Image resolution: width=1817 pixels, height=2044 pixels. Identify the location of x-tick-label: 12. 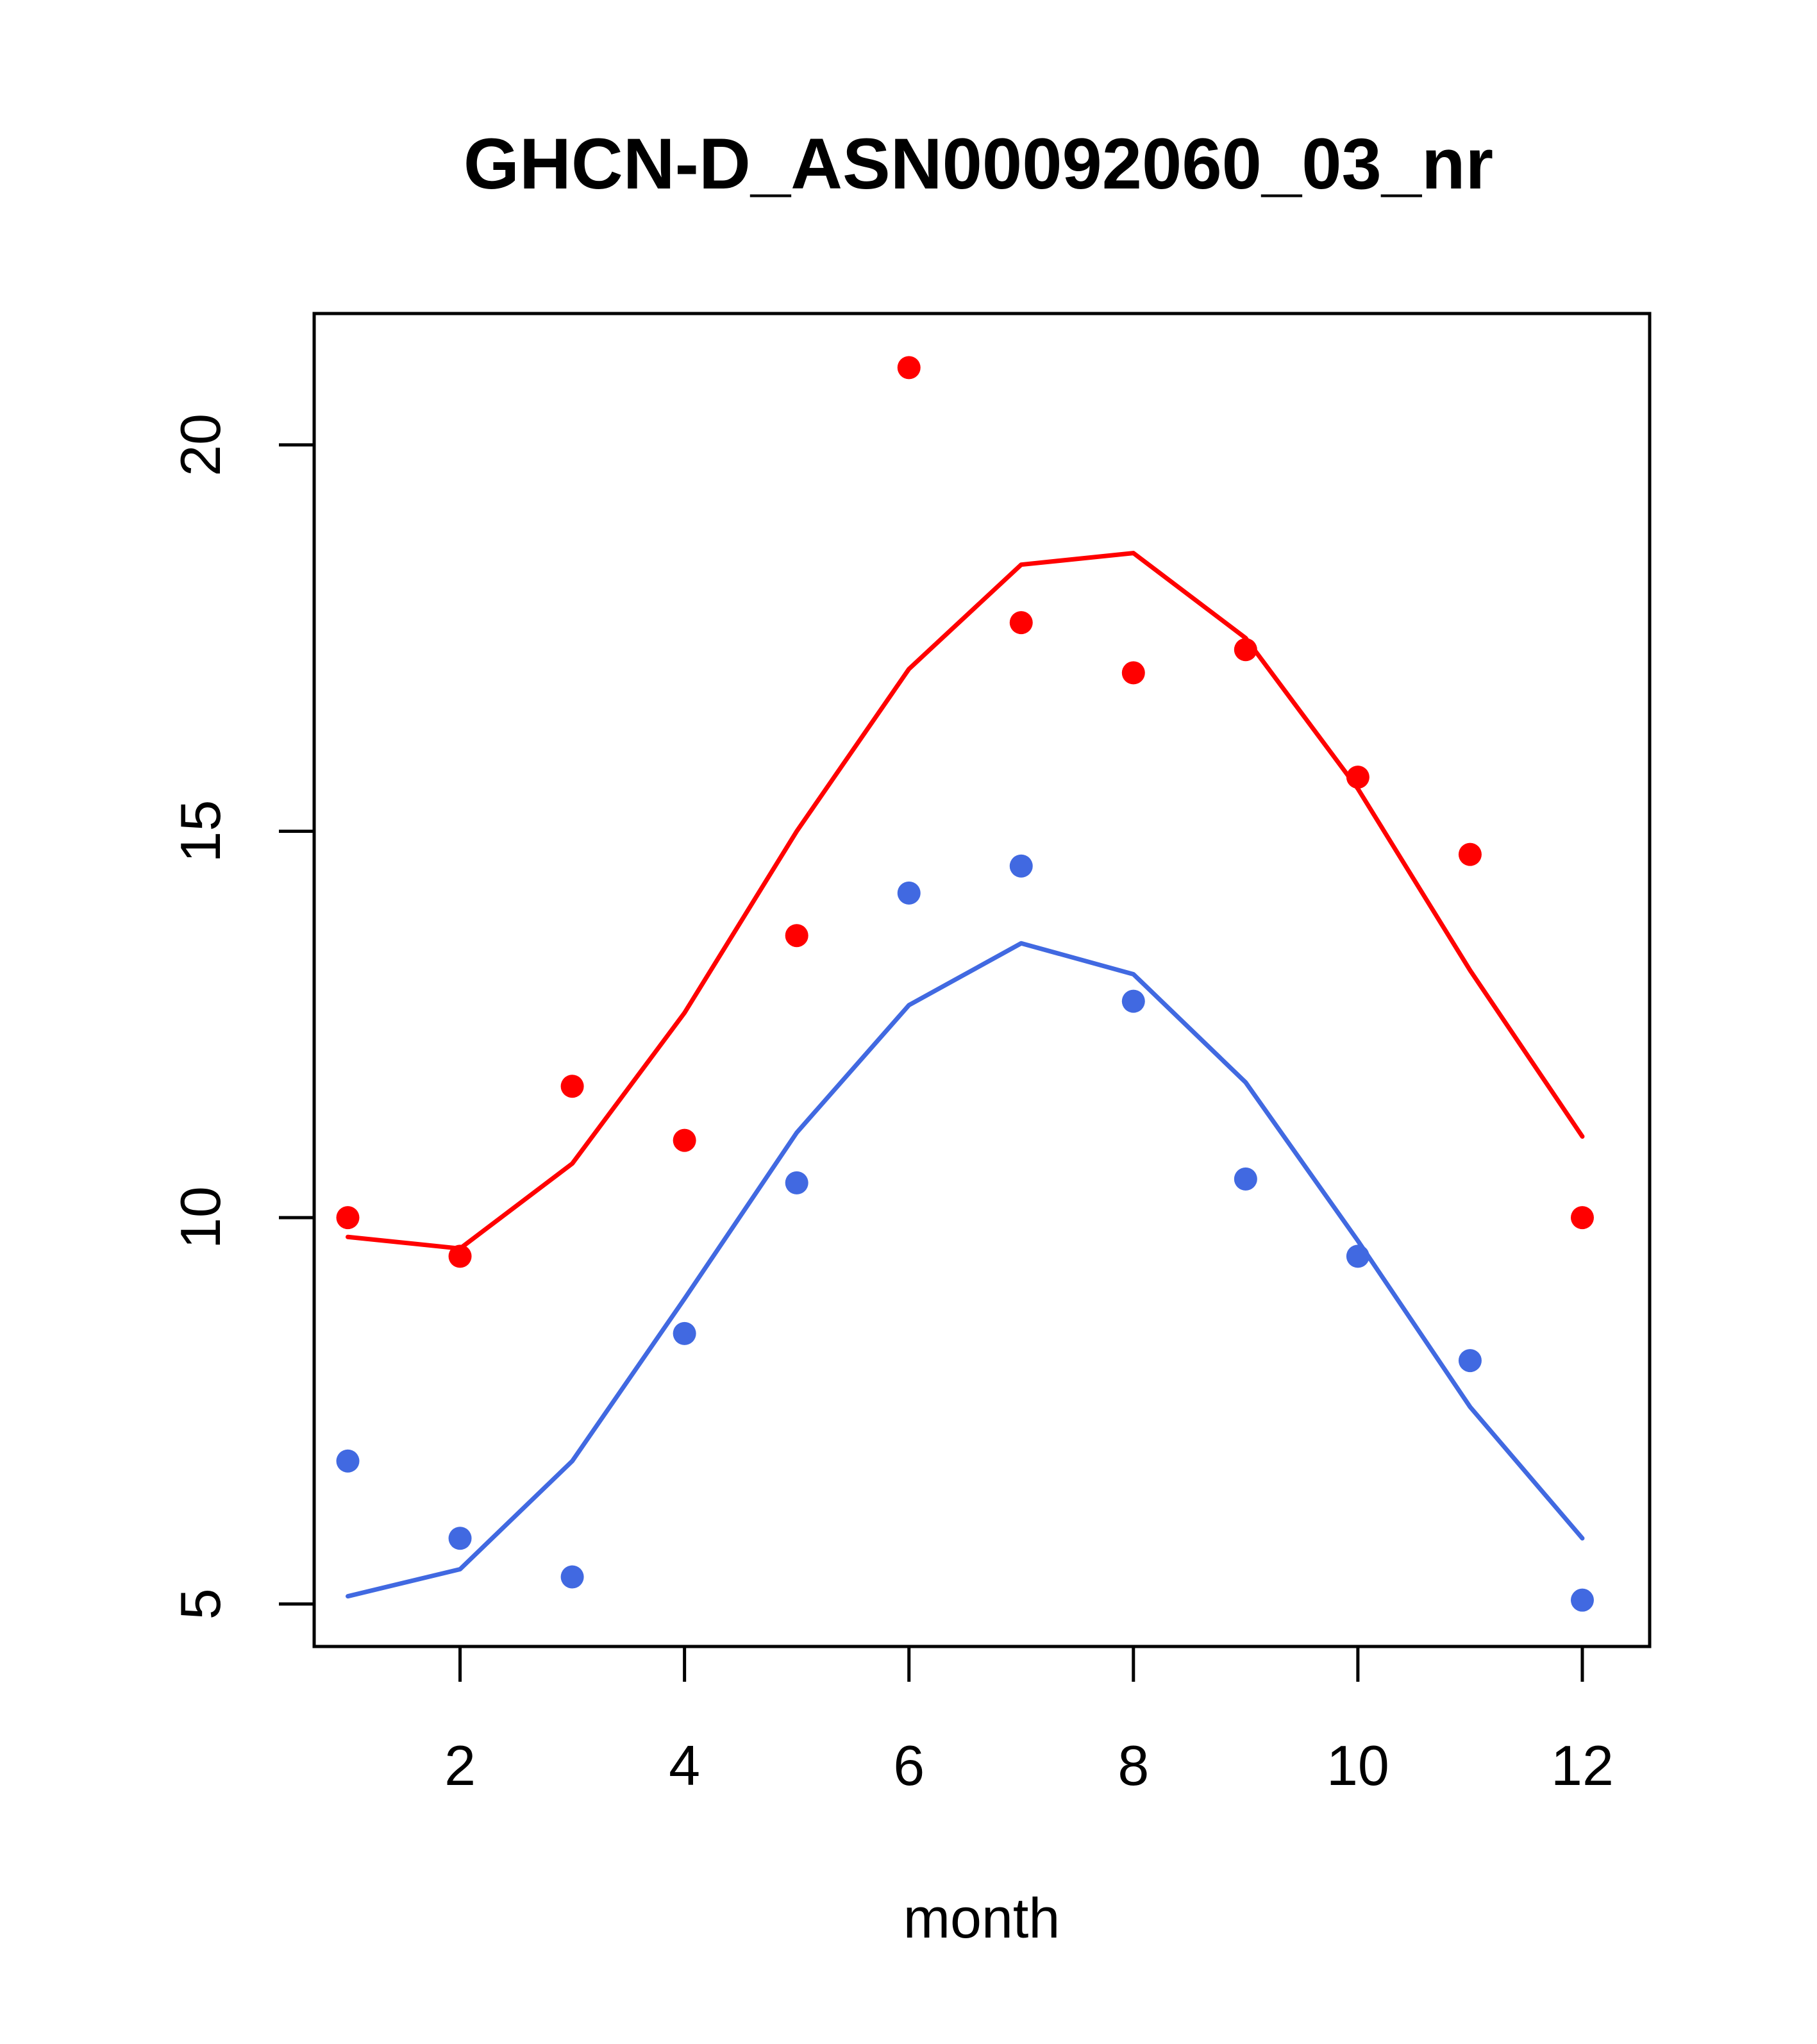
(1583, 1765).